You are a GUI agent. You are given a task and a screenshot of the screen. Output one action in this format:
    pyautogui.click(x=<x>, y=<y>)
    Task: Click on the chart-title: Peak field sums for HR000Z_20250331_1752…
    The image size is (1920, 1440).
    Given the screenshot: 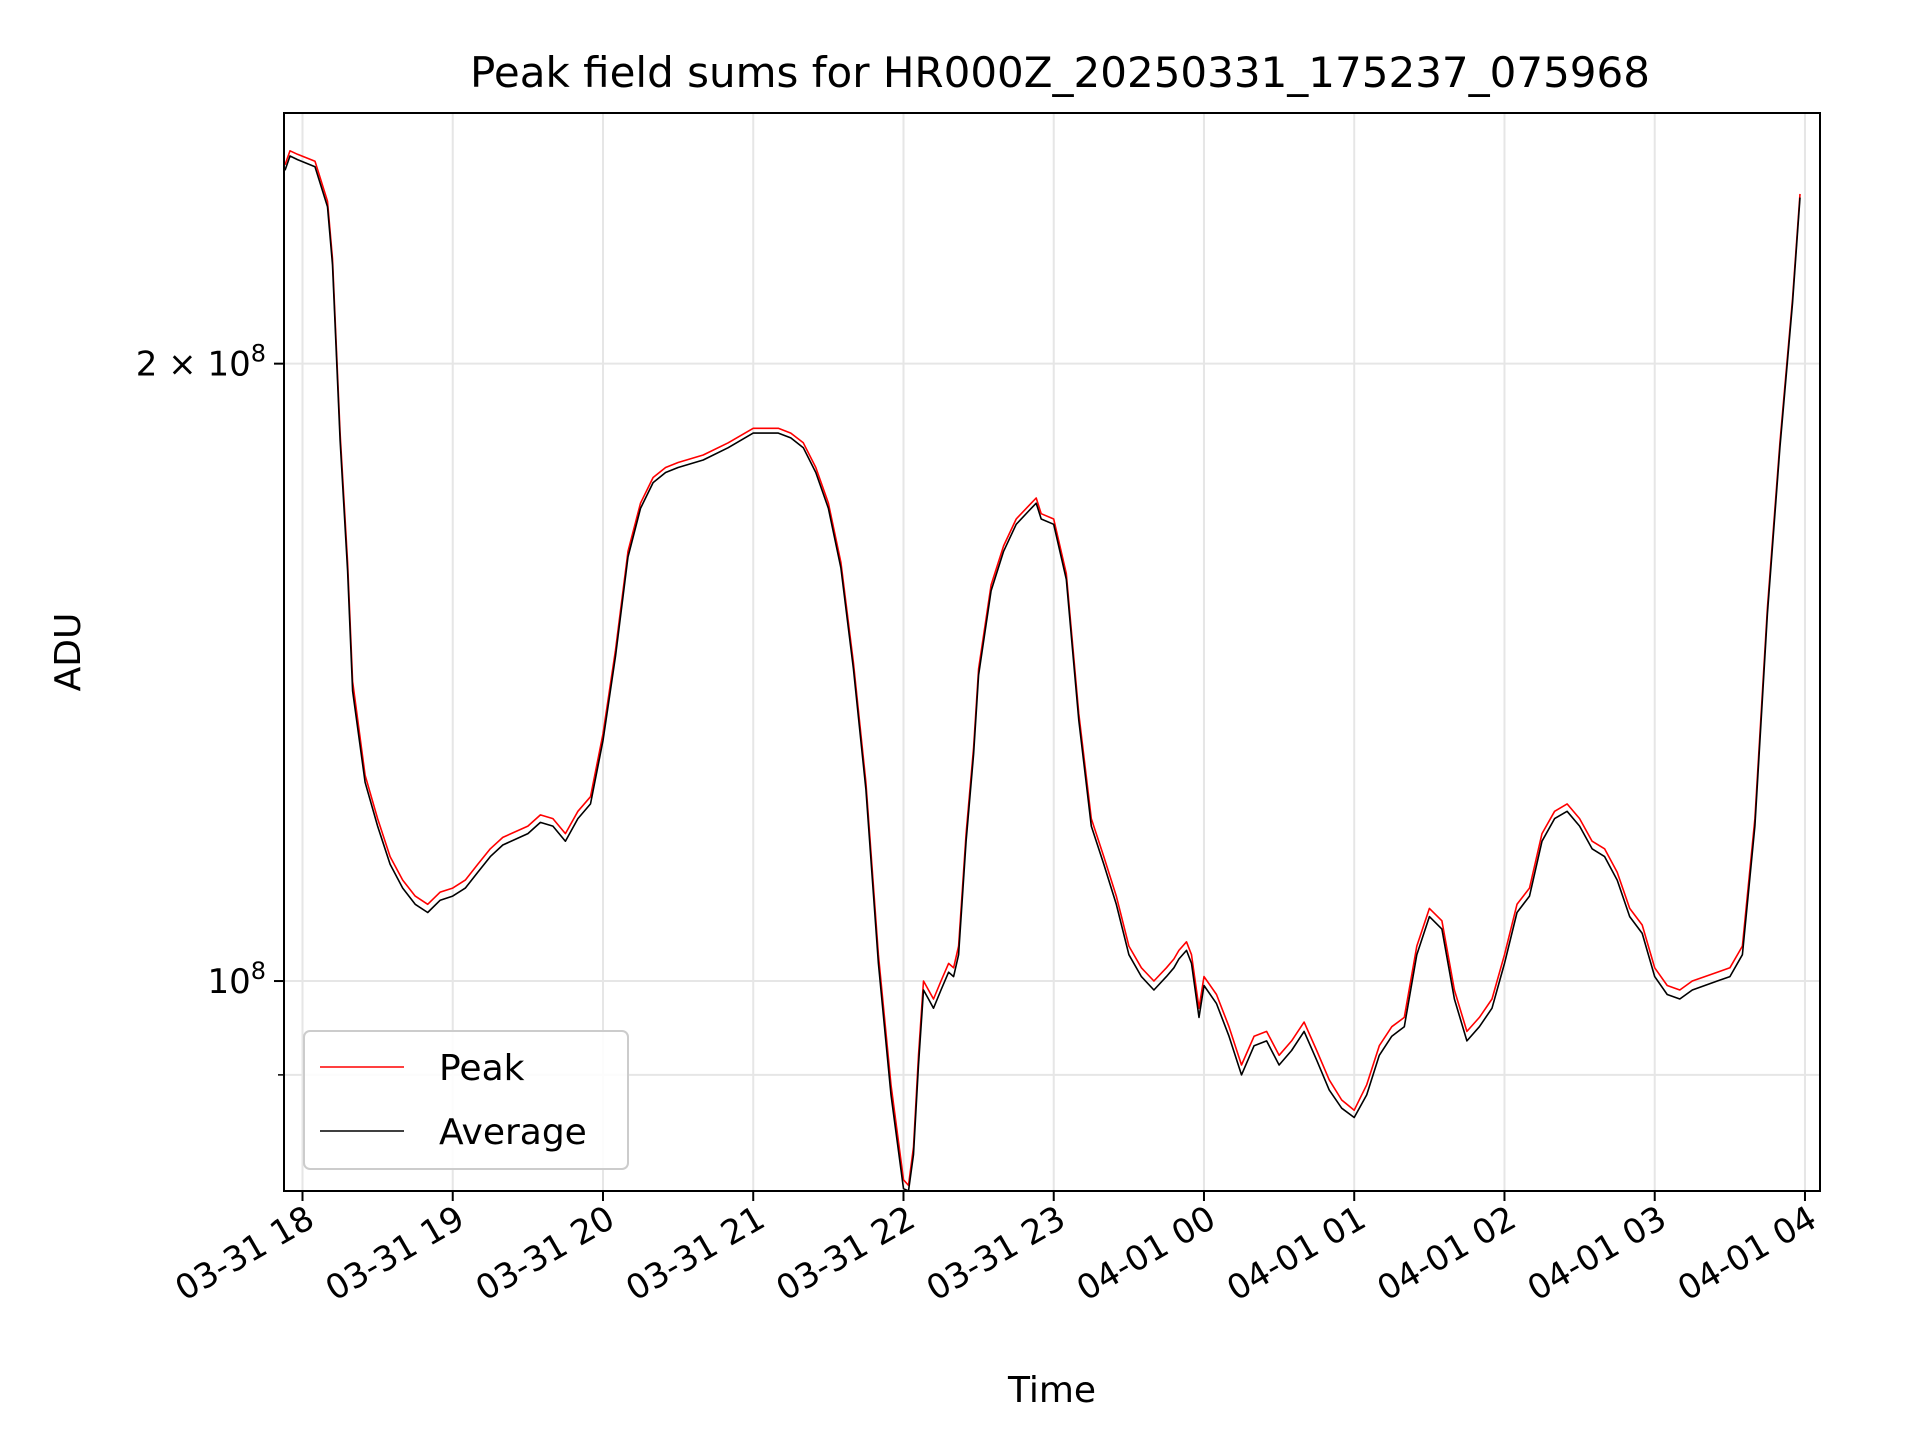 What is the action you would take?
    pyautogui.click(x=1060, y=72)
    